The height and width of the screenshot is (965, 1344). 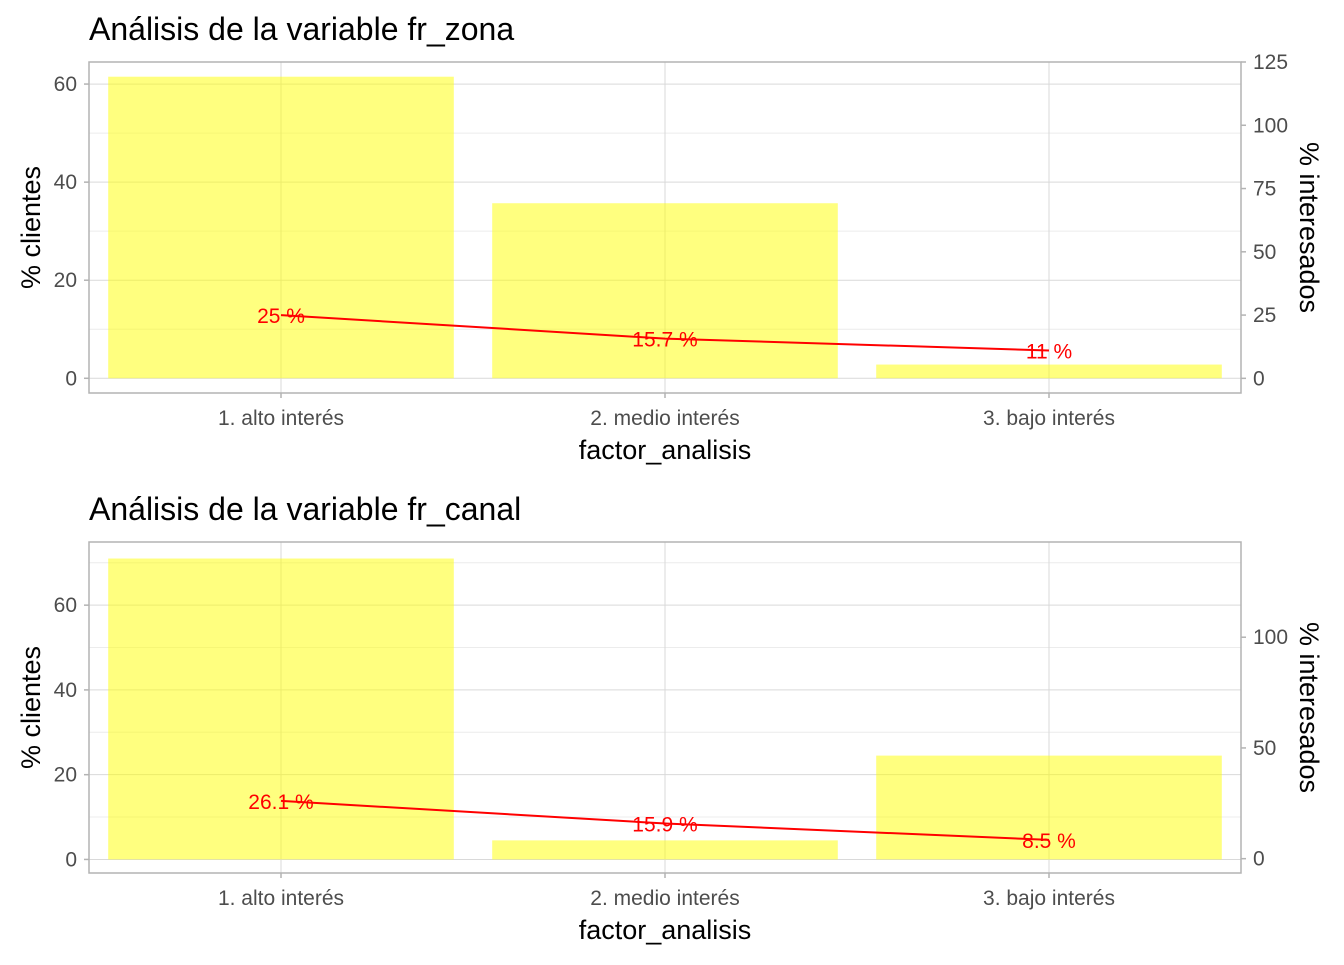 I want to click on data-label: 15.7 %, so click(x=664, y=340).